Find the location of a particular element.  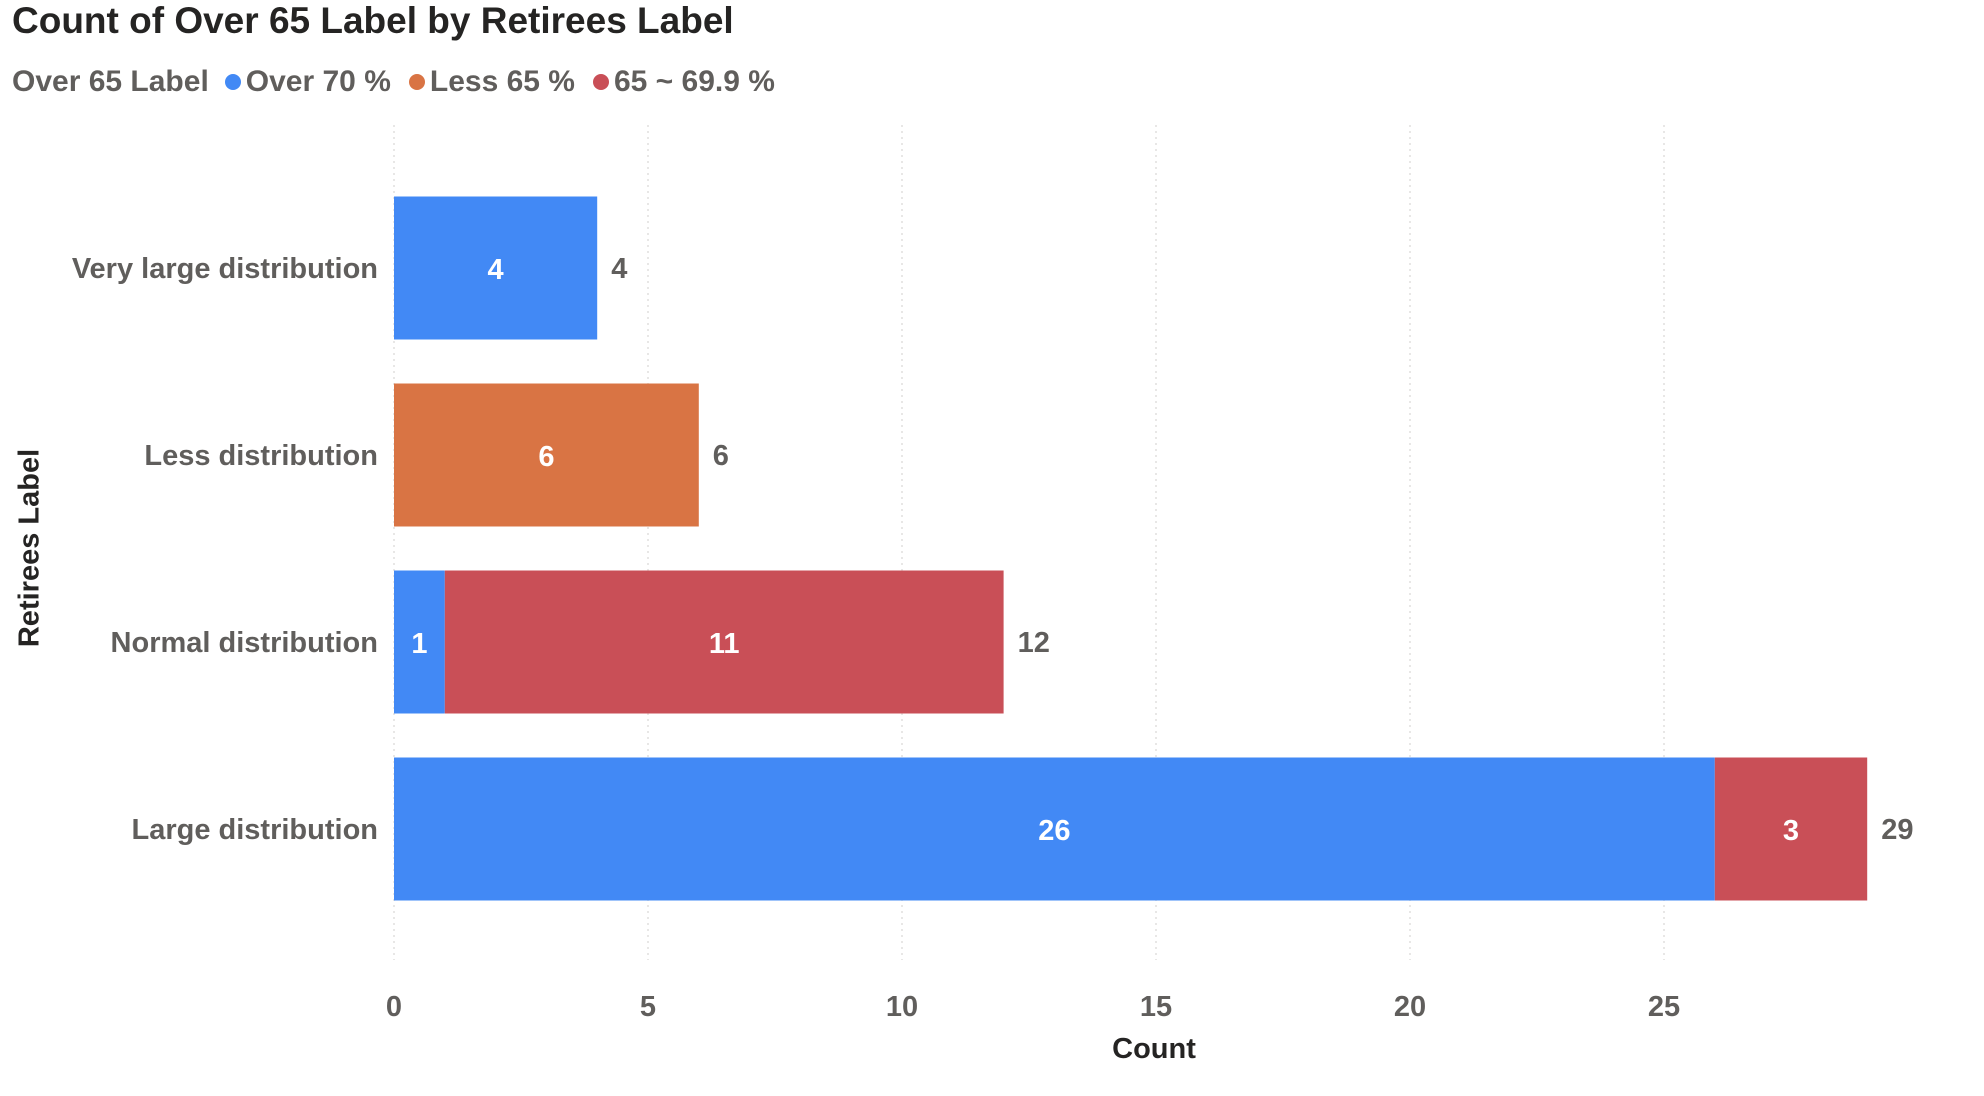

data-label: 11 is located at coordinates (724, 644).